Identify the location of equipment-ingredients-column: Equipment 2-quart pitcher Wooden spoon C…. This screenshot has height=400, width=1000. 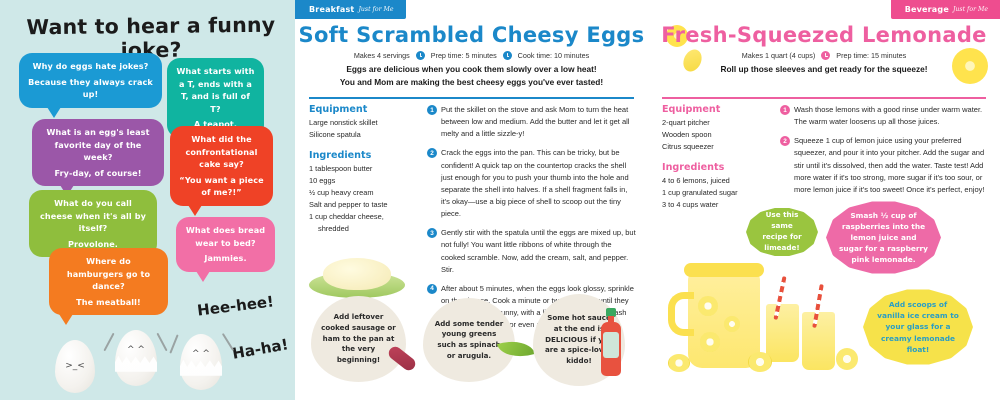
(716, 157).